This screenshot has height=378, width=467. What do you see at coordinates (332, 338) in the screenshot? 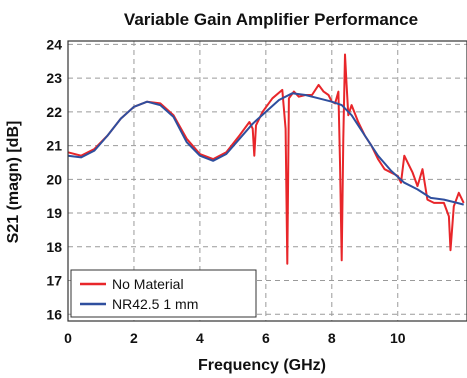
I see `x-tick-label: 8` at bounding box center [332, 338].